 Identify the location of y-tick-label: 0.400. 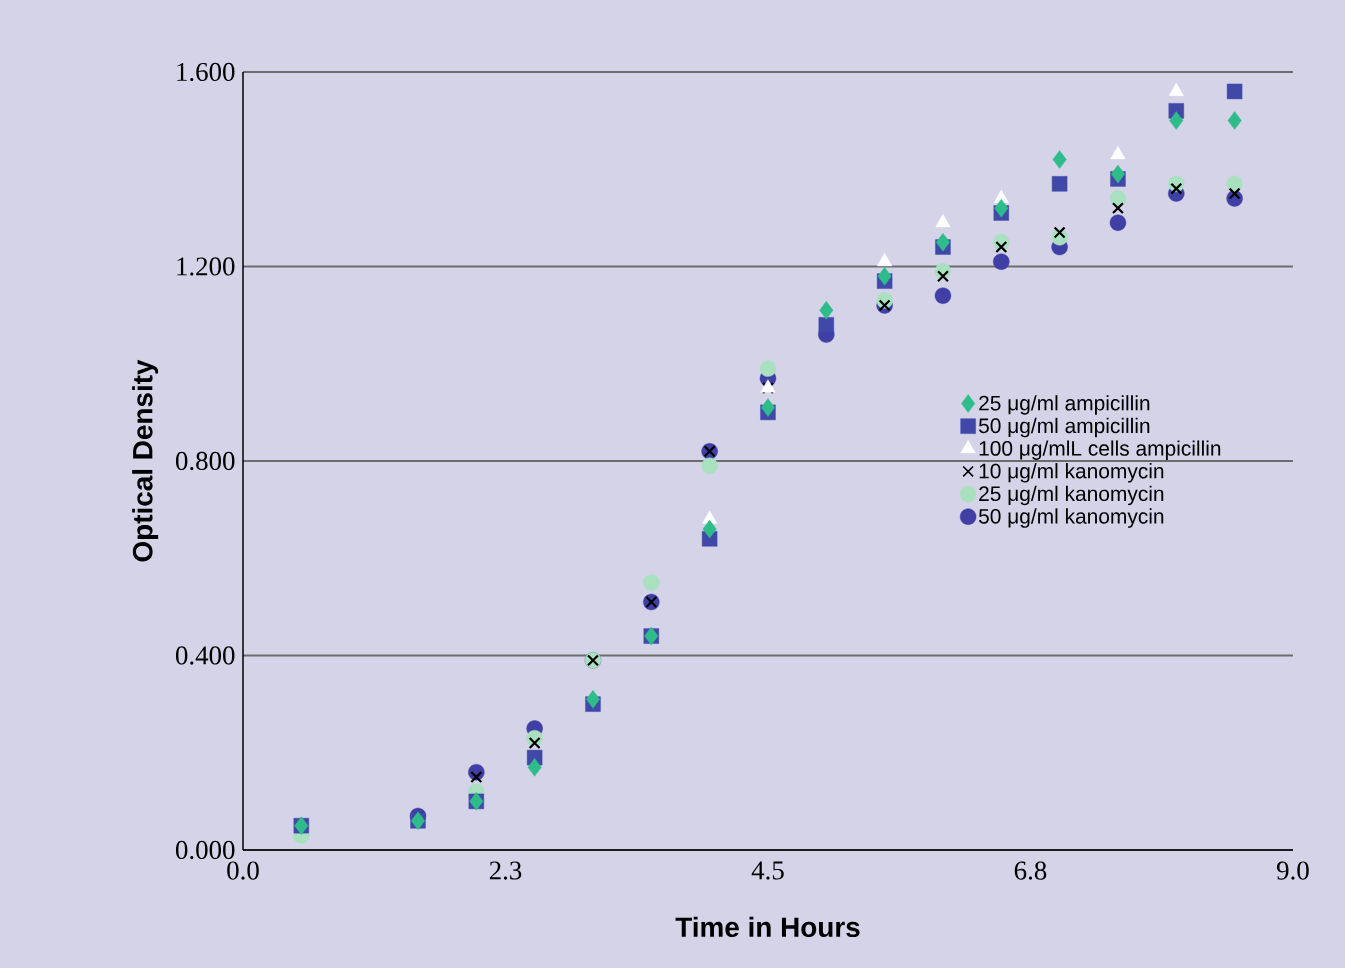
(205, 655).